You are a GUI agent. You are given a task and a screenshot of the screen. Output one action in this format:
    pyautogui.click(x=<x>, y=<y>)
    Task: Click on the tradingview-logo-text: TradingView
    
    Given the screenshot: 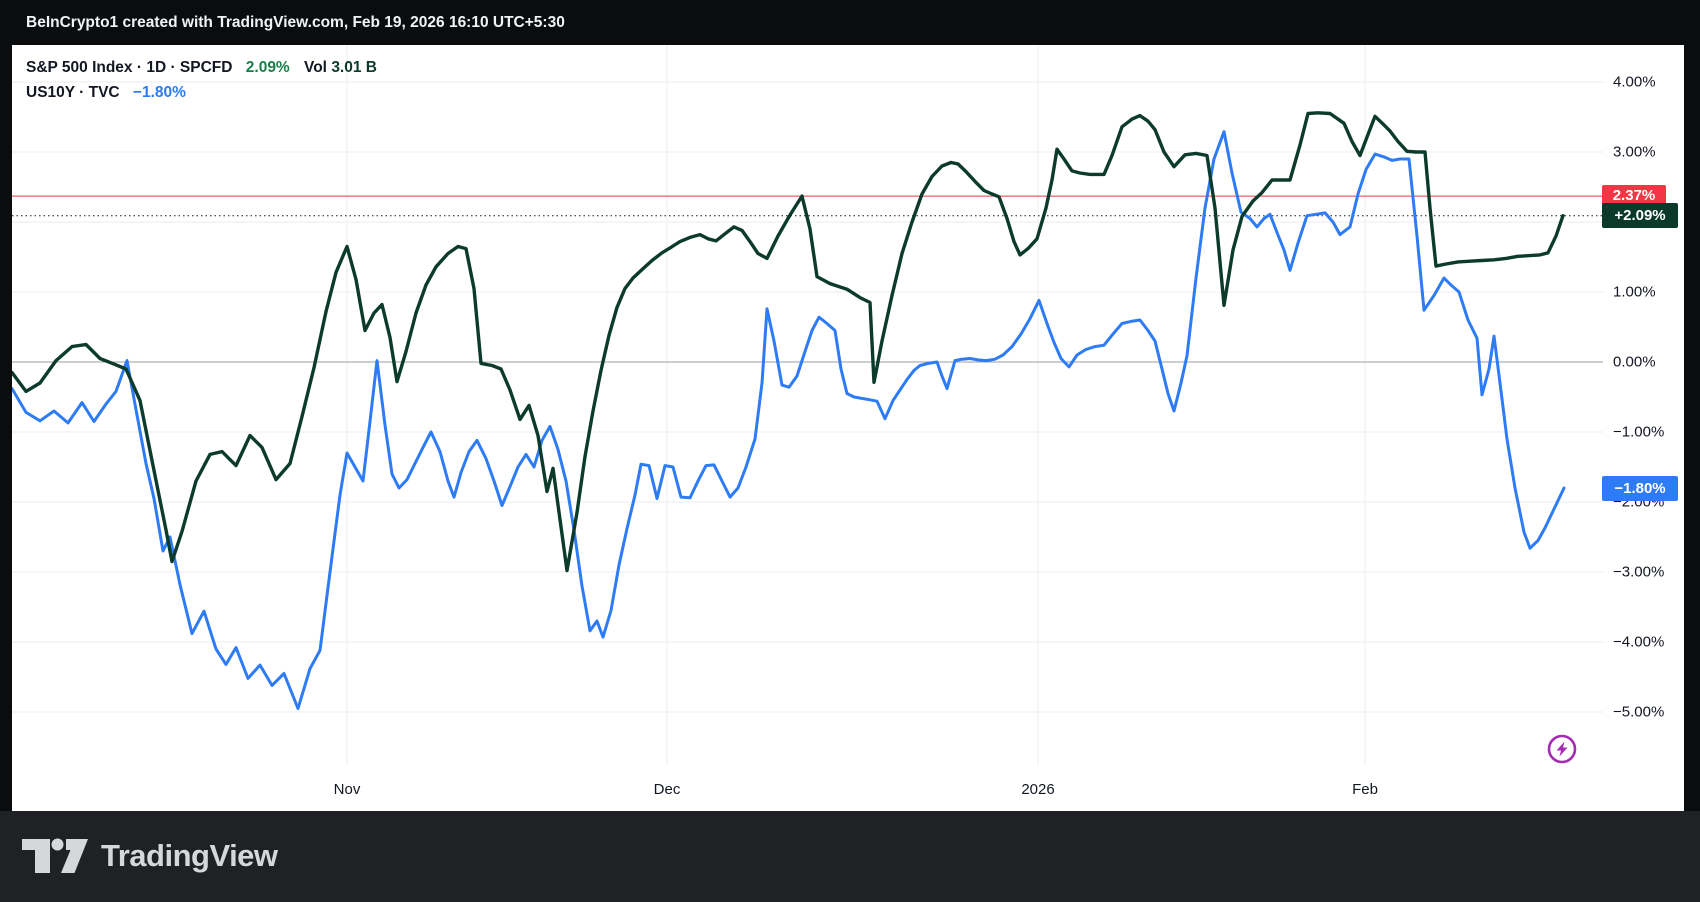 What is the action you would take?
    pyautogui.click(x=189, y=855)
    